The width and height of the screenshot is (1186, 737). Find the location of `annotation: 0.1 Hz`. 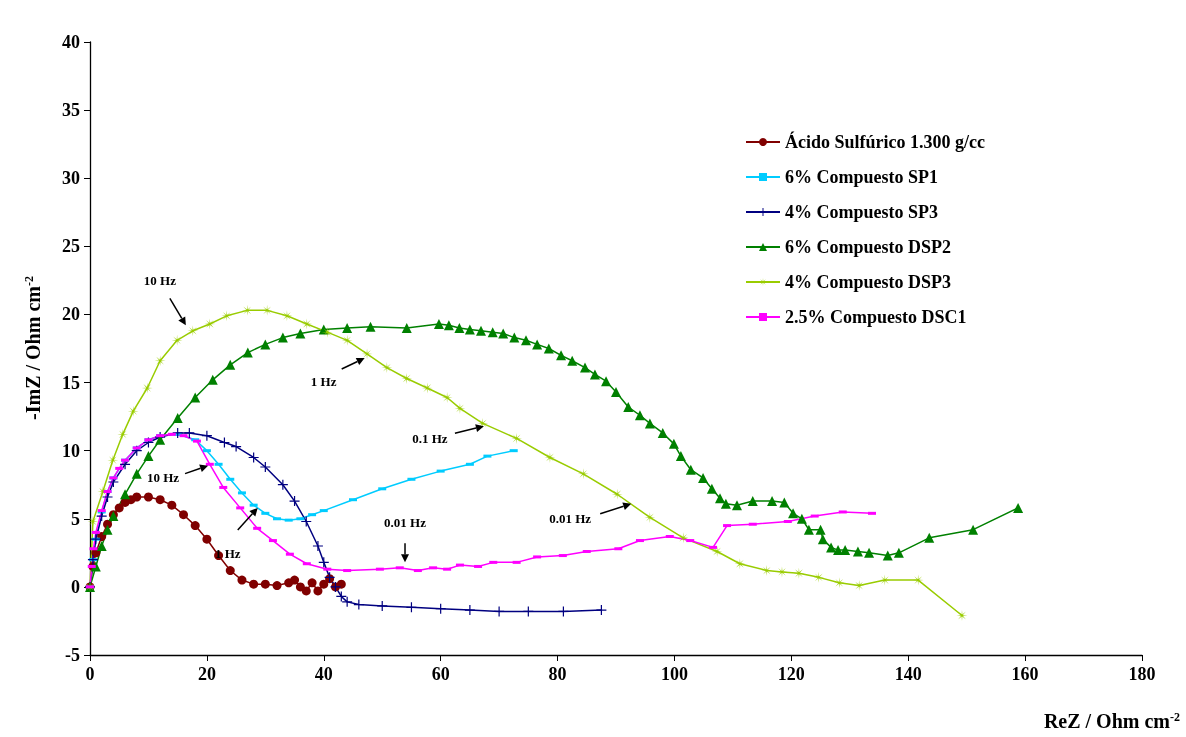

annotation: 0.1 Hz is located at coordinates (430, 438).